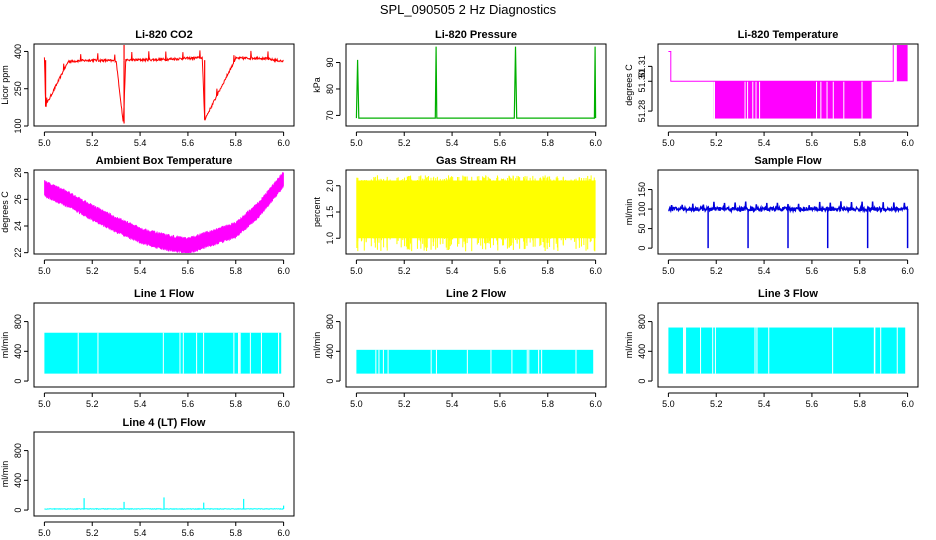 The image size is (936, 540). What do you see at coordinates (781, 63) in the screenshot?
I see `series-line` at bounding box center [781, 63].